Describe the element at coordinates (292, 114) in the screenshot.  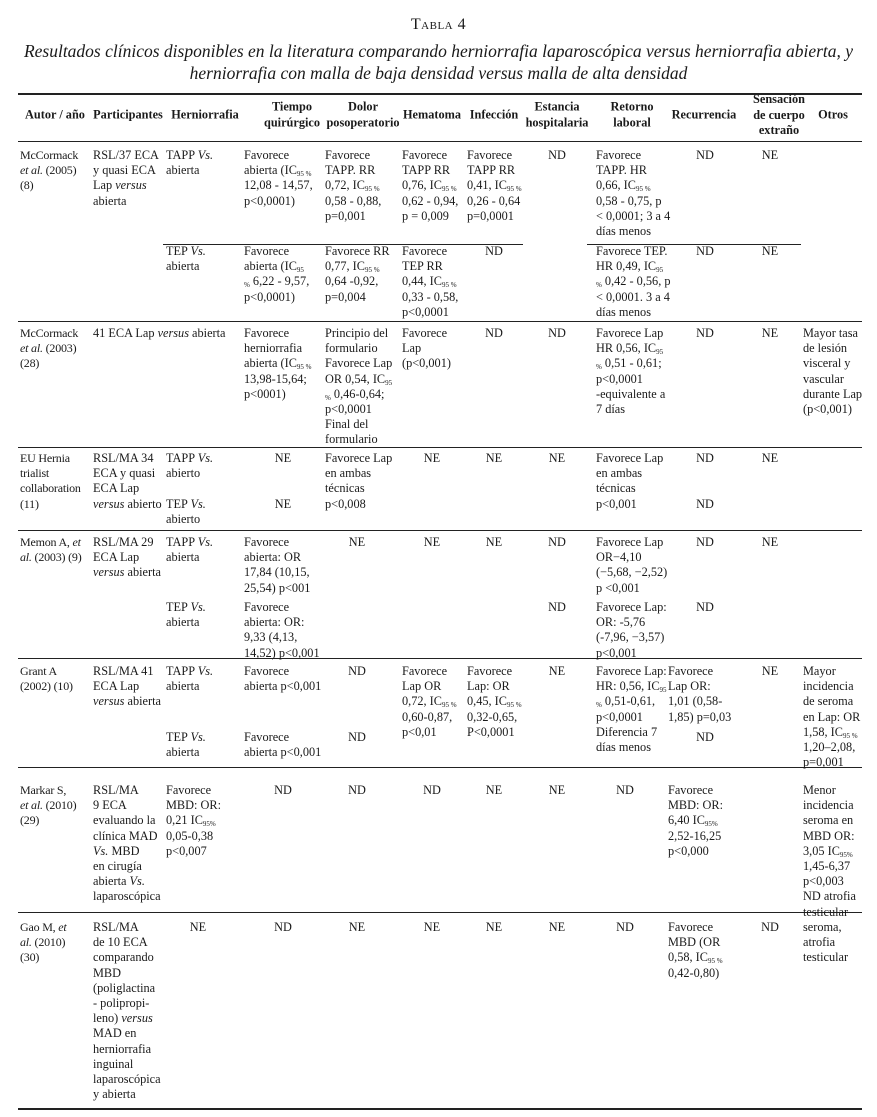
I see `column-header-tiempo: Tiempo quirúrgico` at that location.